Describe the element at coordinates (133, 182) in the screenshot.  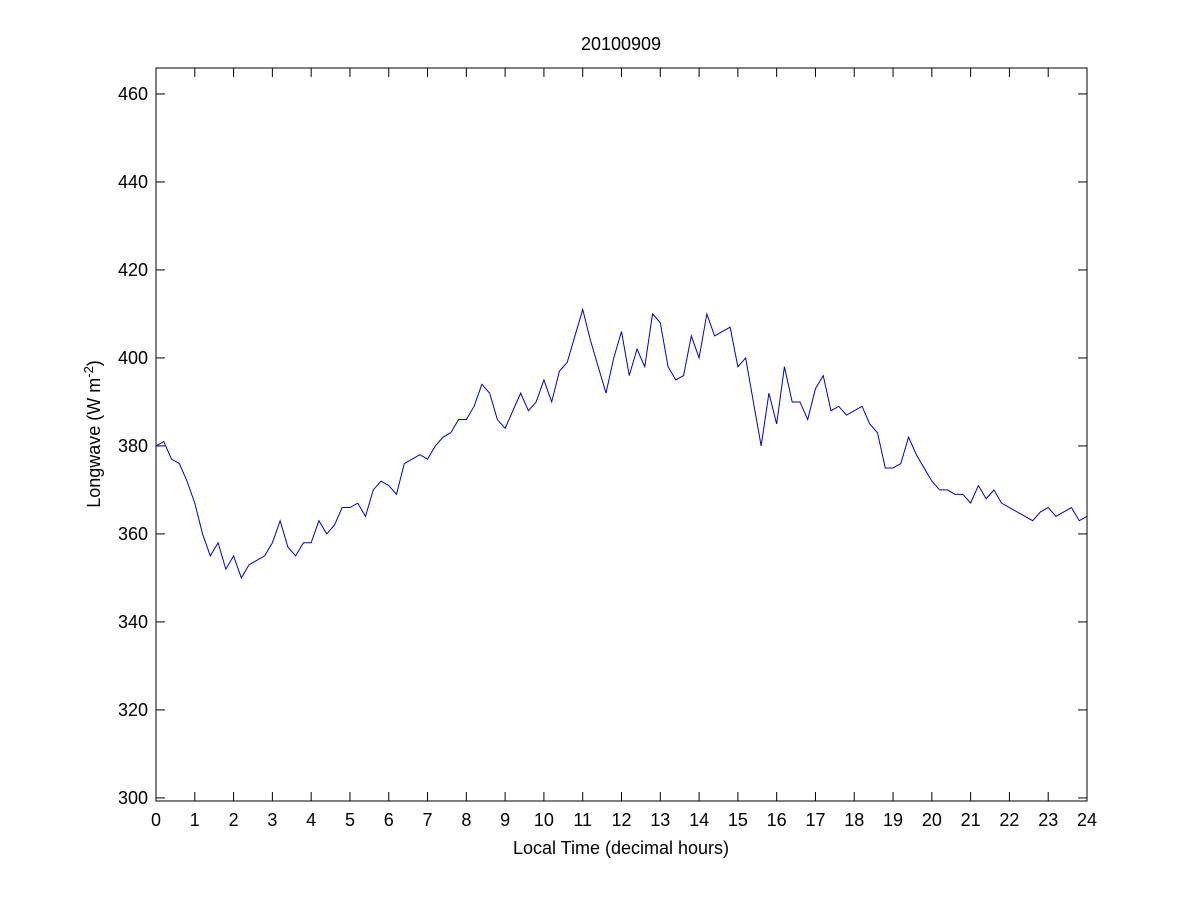
I see `y-tick-label: 440` at that location.